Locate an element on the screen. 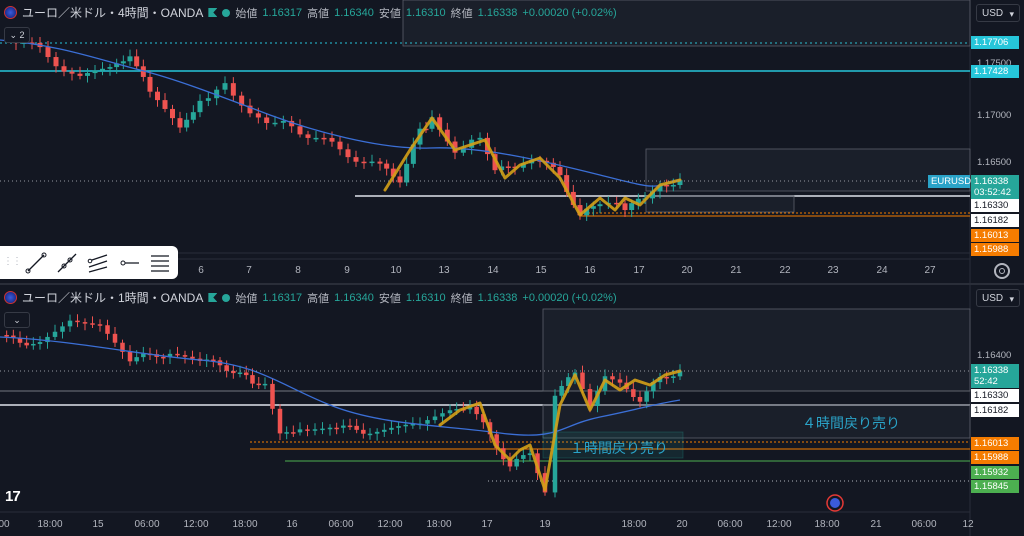  symbol-title: ユーロ／米ドル・1時間・OANDA is located at coordinates (113, 298).